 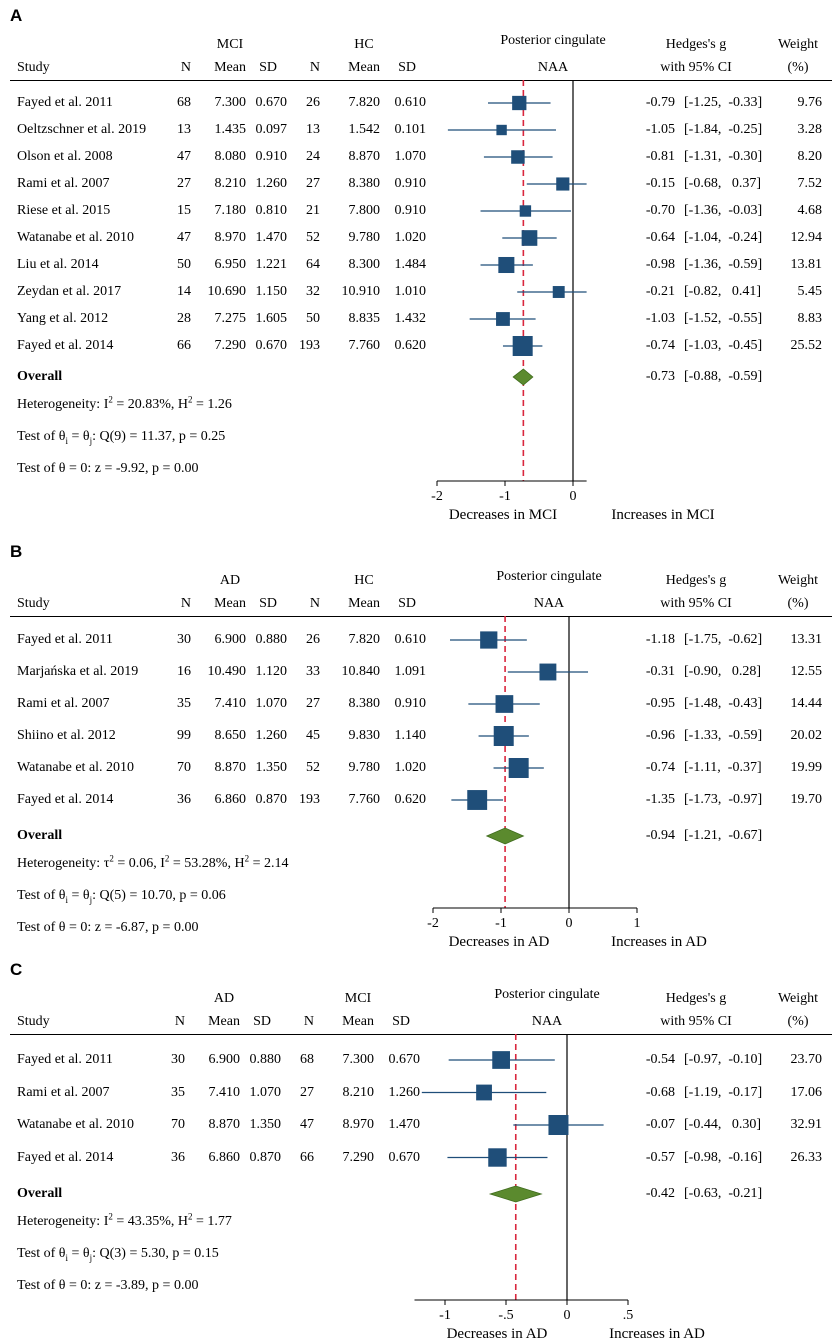 I want to click on confidence-interval: [-1.73, -0.97], so click(x=723, y=799).